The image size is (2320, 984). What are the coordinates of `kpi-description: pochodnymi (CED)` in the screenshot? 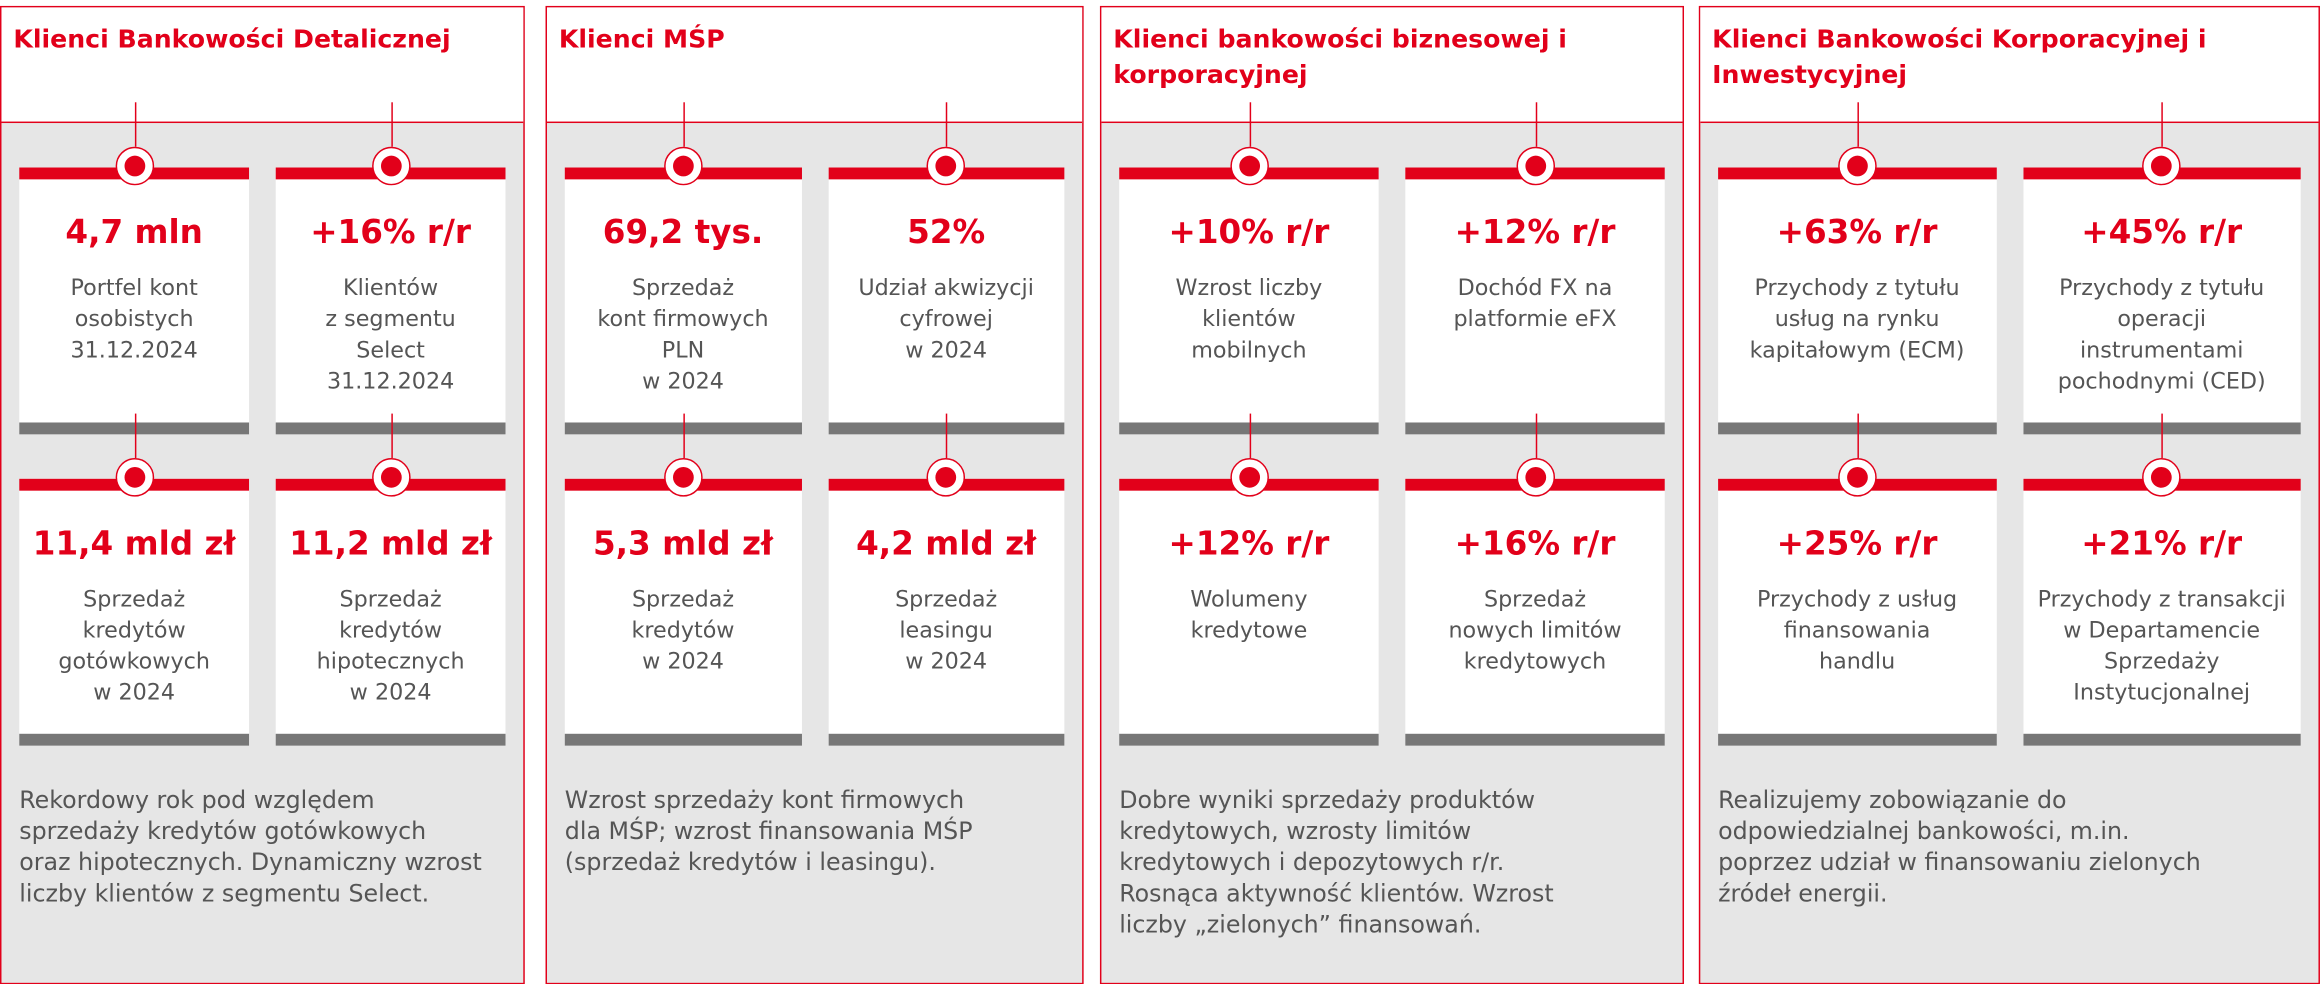 It's located at (2161, 381).